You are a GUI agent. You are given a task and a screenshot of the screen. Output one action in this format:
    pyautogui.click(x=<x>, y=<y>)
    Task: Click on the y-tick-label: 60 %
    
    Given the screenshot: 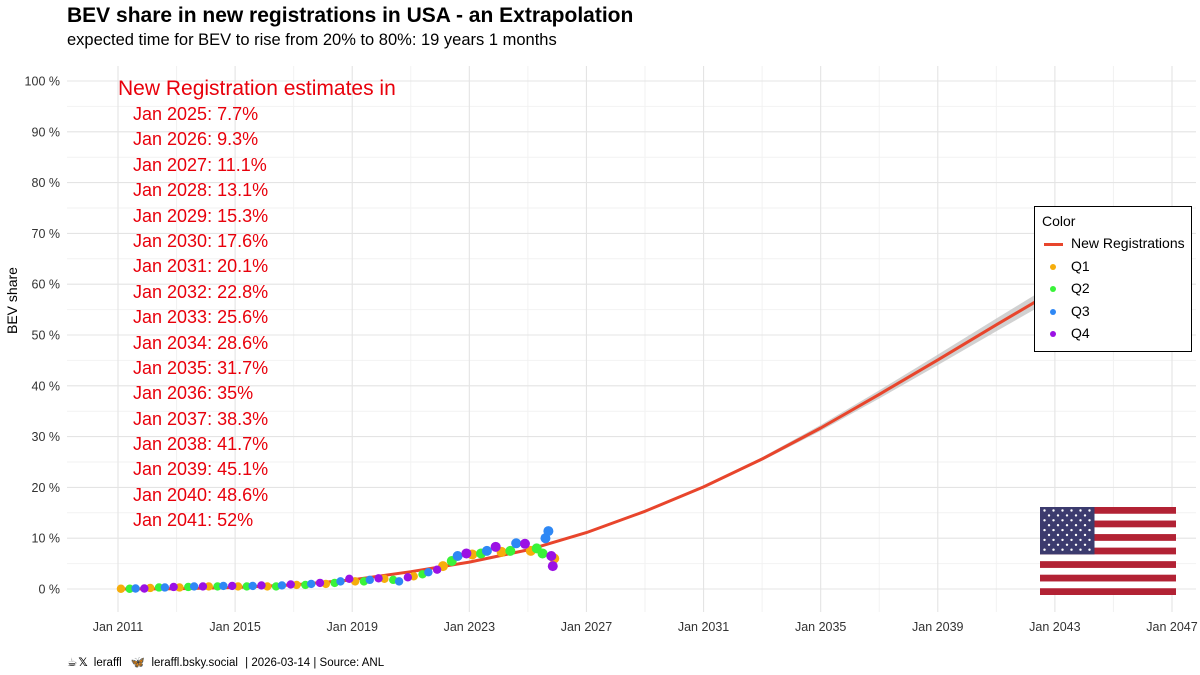 What is the action you would take?
    pyautogui.click(x=46, y=285)
    